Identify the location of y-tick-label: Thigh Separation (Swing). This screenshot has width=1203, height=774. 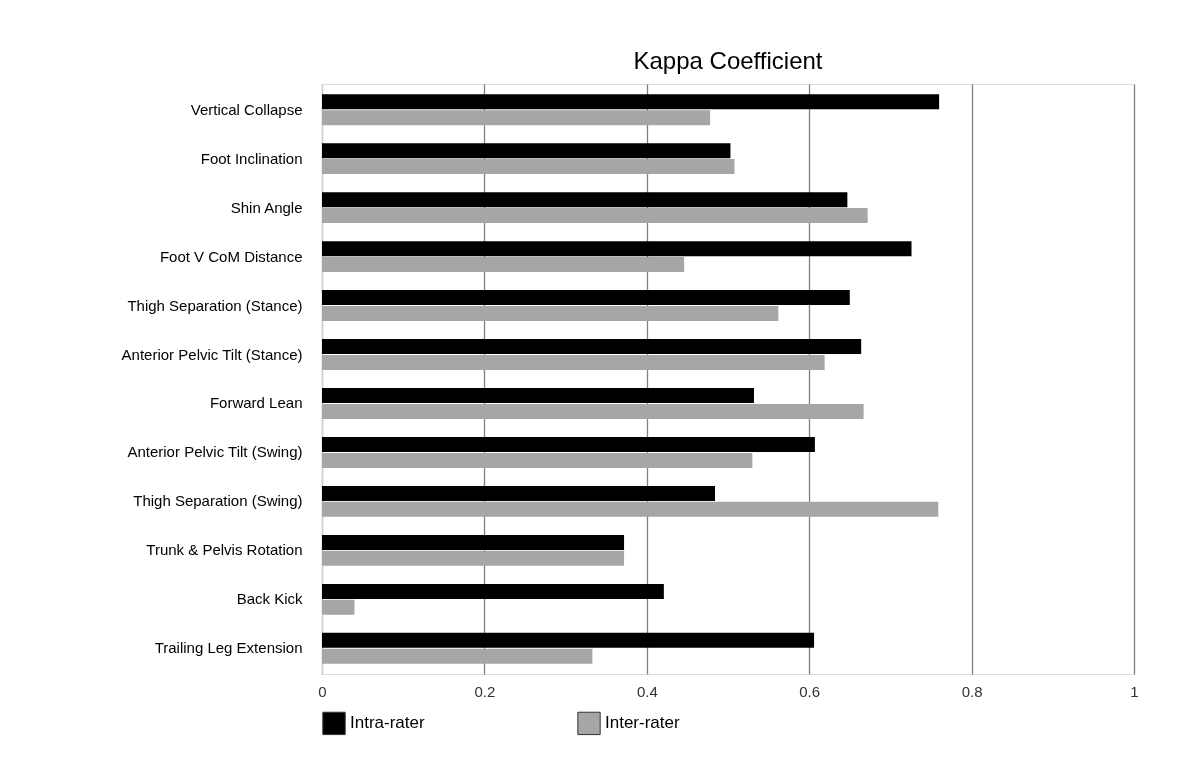
(218, 501).